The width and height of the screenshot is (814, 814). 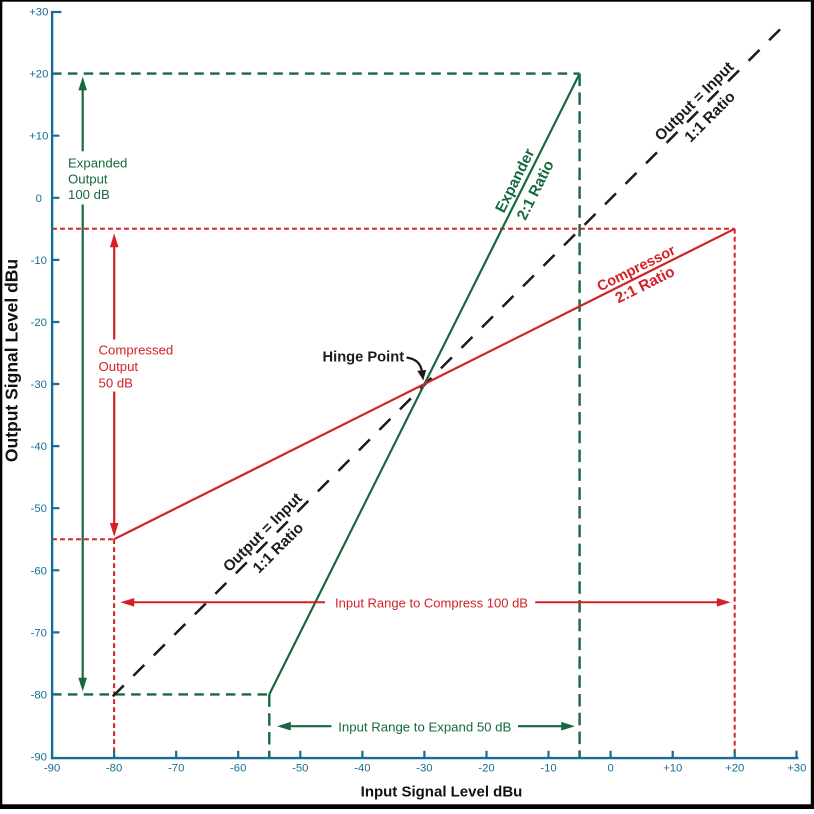 I want to click on svg-text: Output Signal Level dBu, so click(x=12, y=360).